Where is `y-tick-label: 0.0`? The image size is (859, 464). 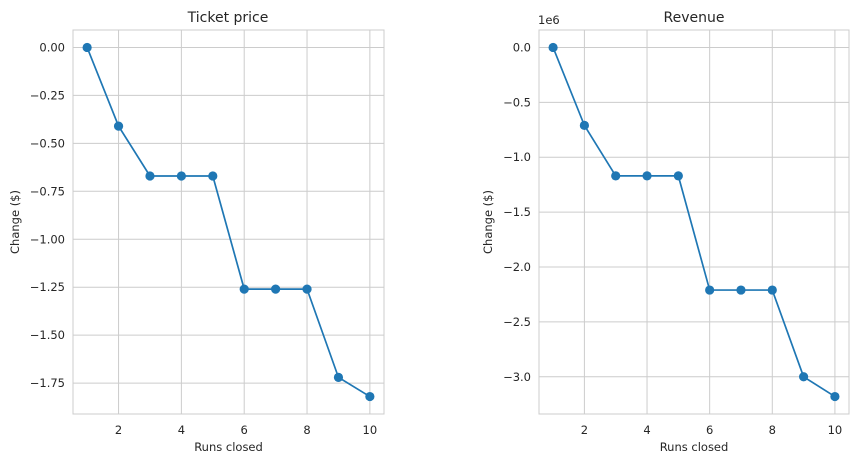
y-tick-label: 0.0 is located at coordinates (522, 47).